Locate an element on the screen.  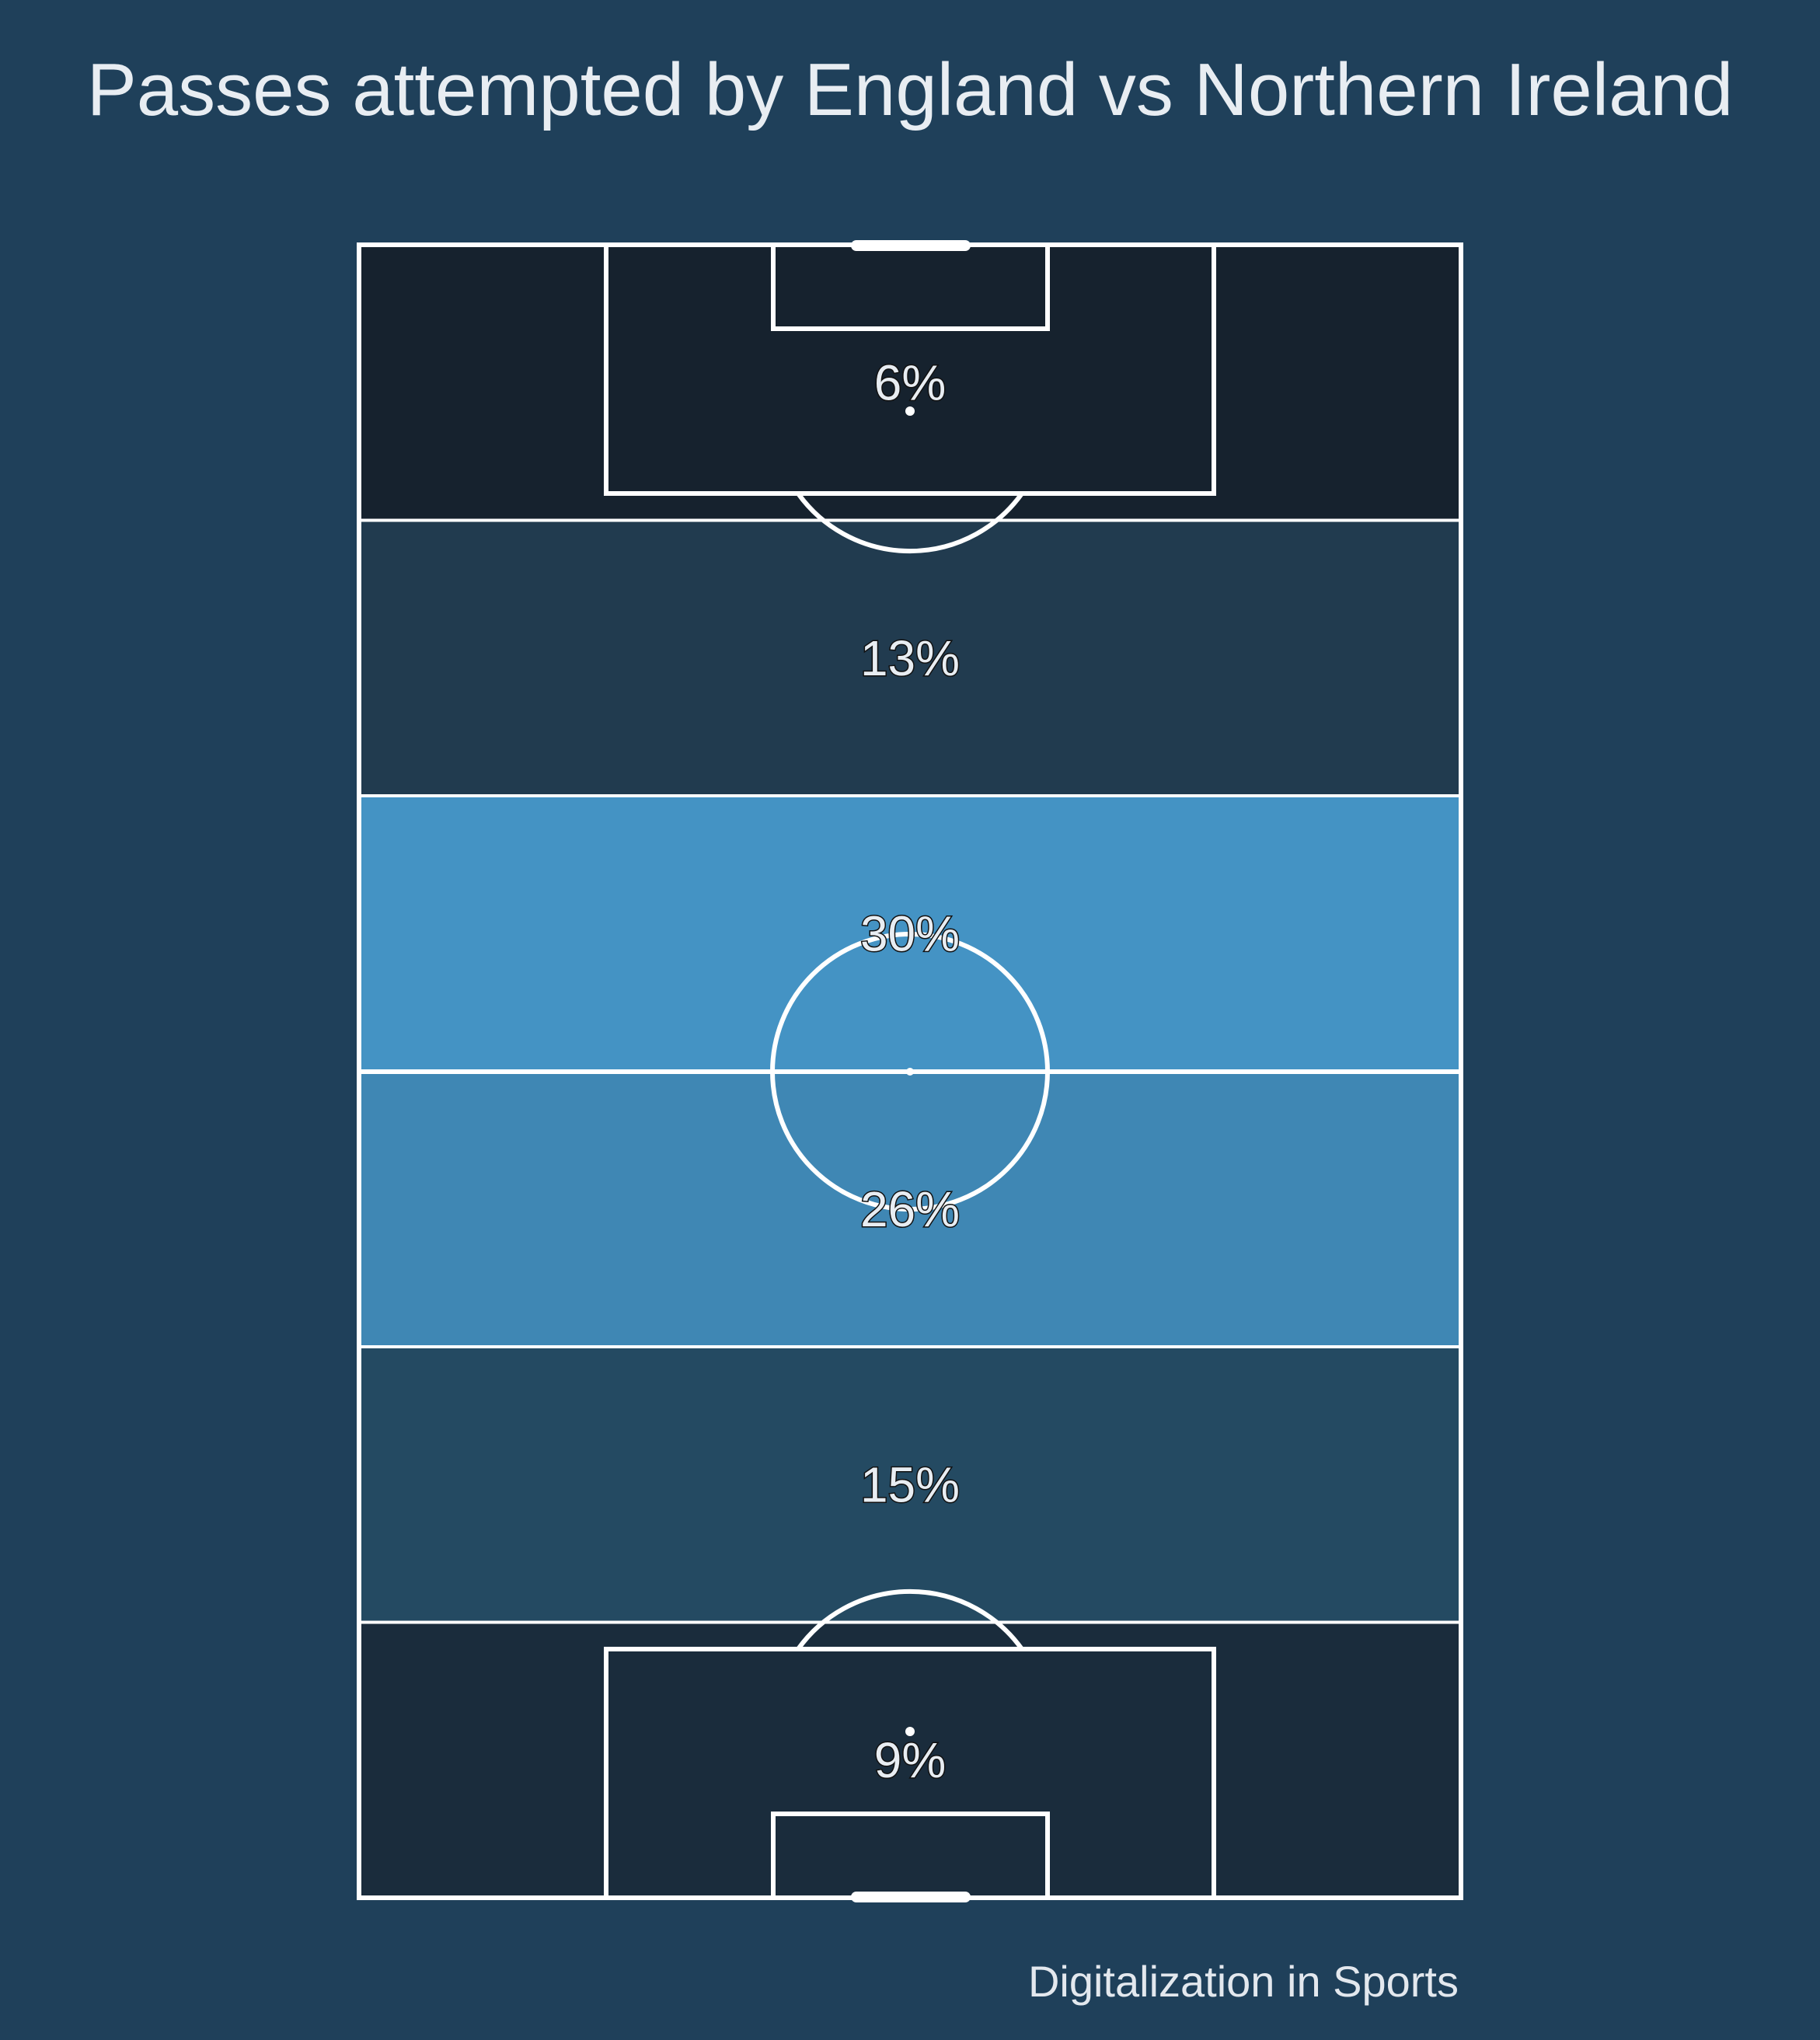
zone-label-2: 13% is located at coordinates (910, 658).